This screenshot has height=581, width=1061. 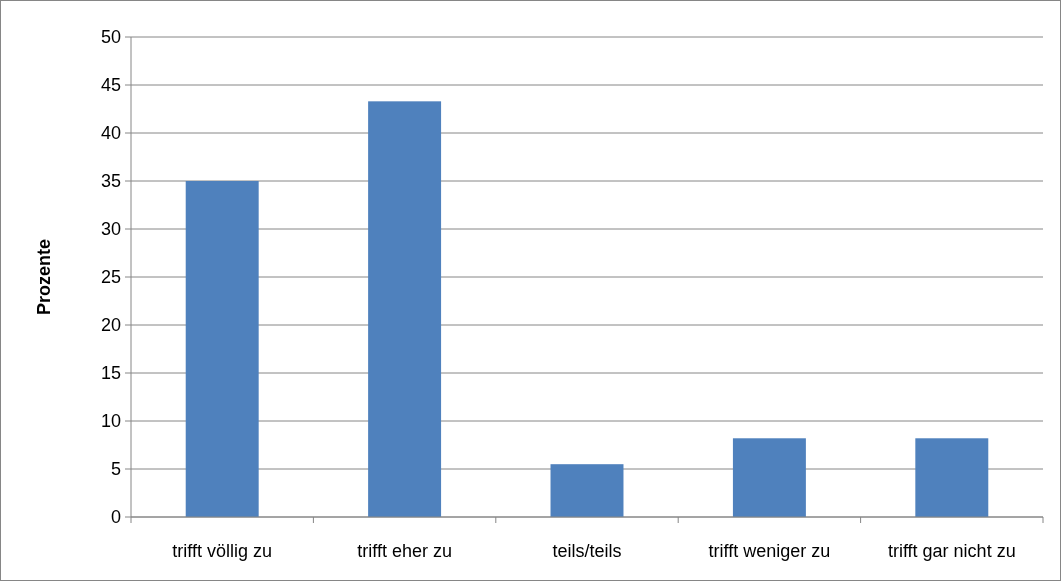 What do you see at coordinates (110, 181) in the screenshot?
I see `y-tick-label: 35` at bounding box center [110, 181].